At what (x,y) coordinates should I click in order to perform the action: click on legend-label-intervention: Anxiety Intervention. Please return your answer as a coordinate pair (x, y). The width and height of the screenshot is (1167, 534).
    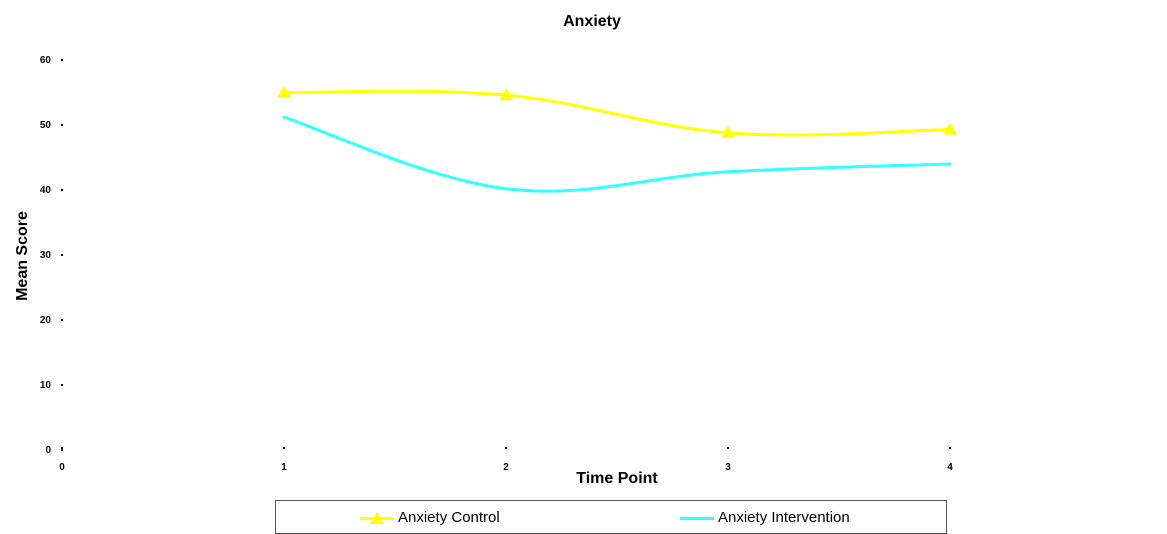
    Looking at the image, I should click on (784, 517).